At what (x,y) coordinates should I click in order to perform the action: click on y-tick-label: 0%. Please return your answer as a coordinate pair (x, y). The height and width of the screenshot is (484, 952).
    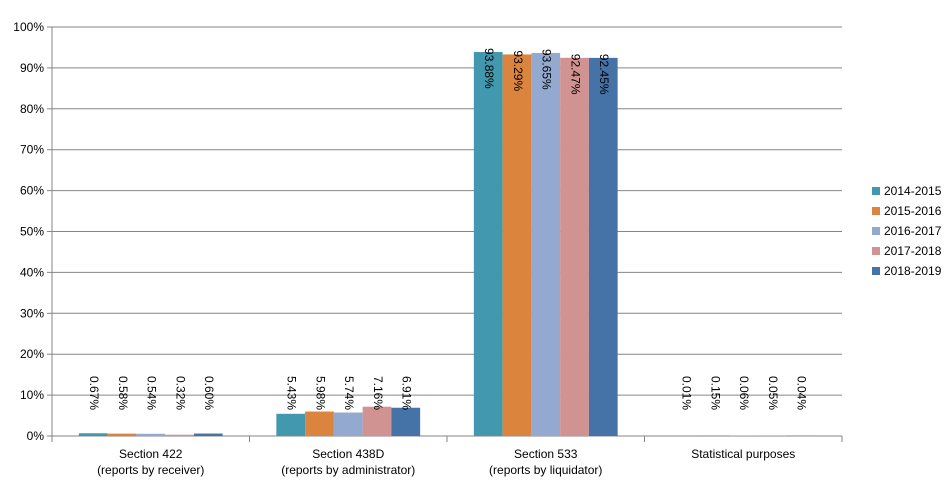
    Looking at the image, I should click on (36, 436).